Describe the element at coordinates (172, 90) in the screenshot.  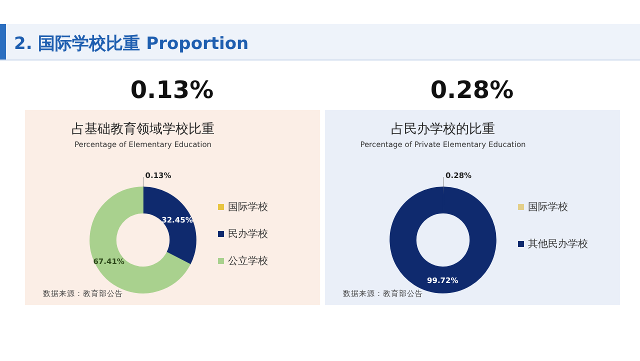
I see `text: 0.13%` at that location.